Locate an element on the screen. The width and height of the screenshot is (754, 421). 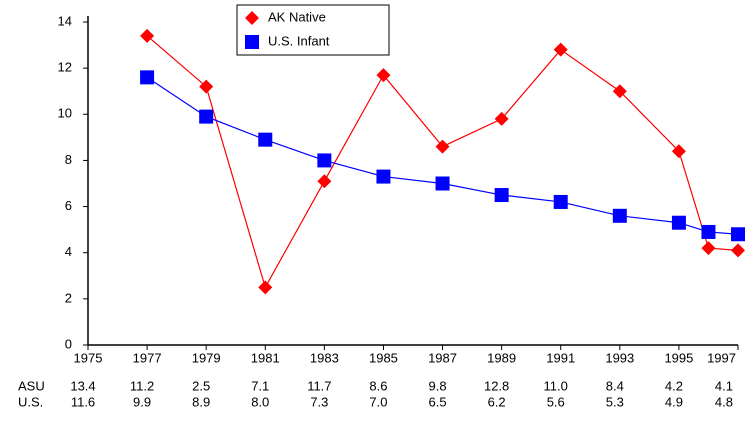
table-cell: 9.9 is located at coordinates (142, 401).